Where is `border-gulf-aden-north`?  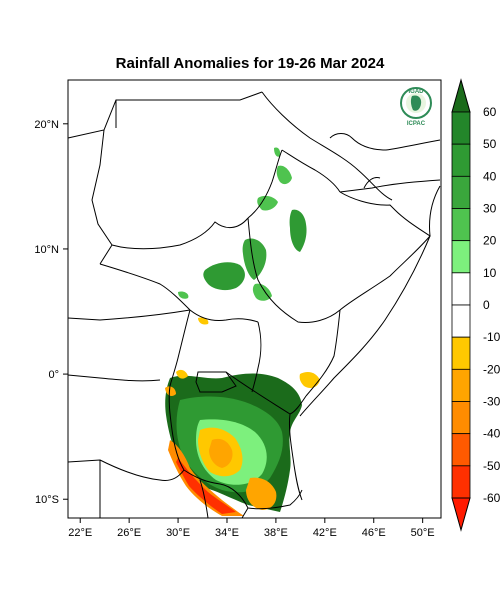
border-gulf-aden-north is located at coordinates (385, 142).